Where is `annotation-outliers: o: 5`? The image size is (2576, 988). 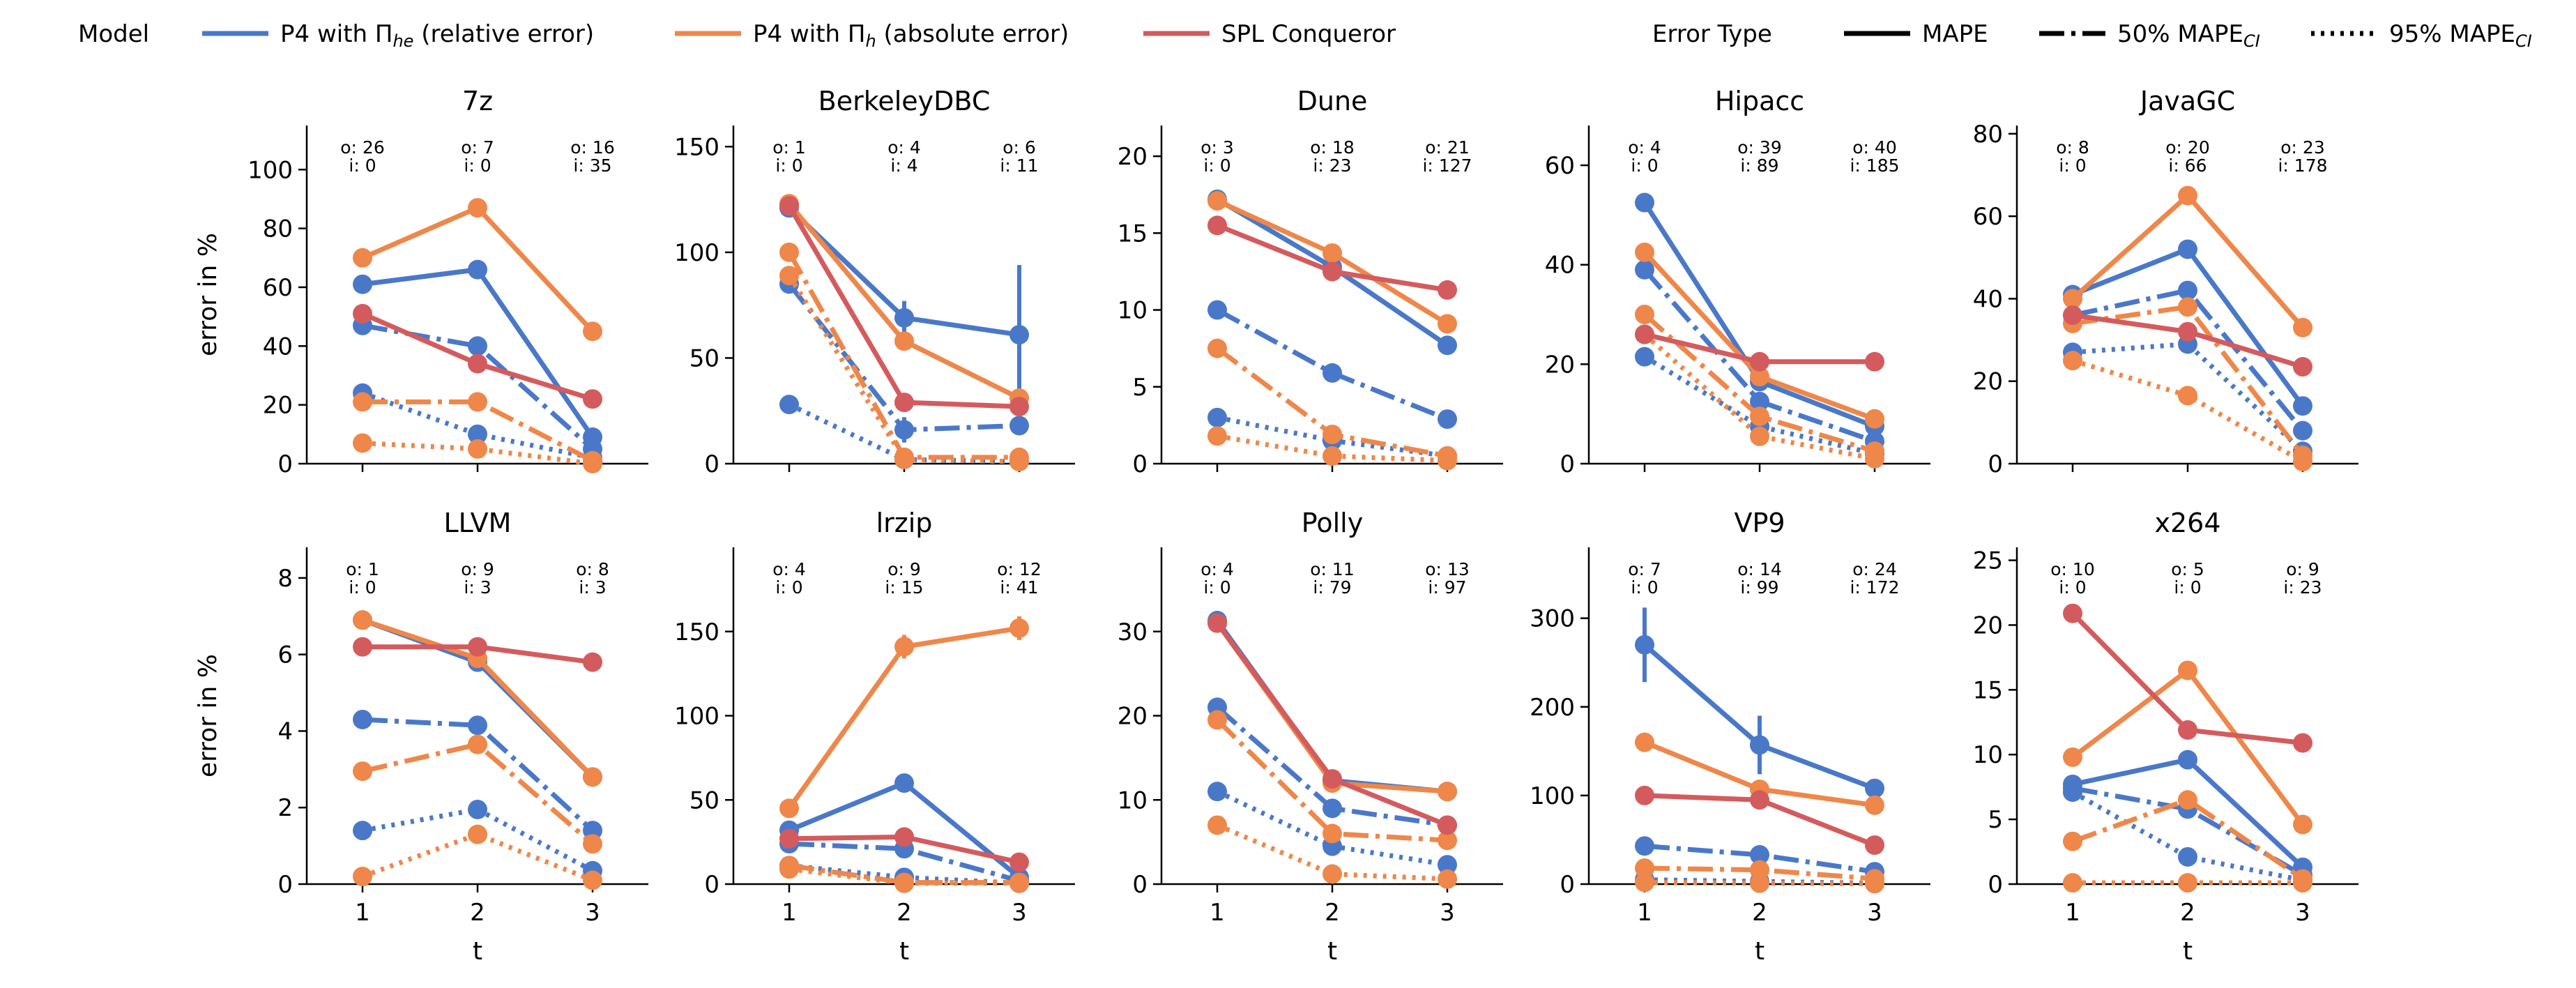 annotation-outliers: o: 5 is located at coordinates (2187, 569).